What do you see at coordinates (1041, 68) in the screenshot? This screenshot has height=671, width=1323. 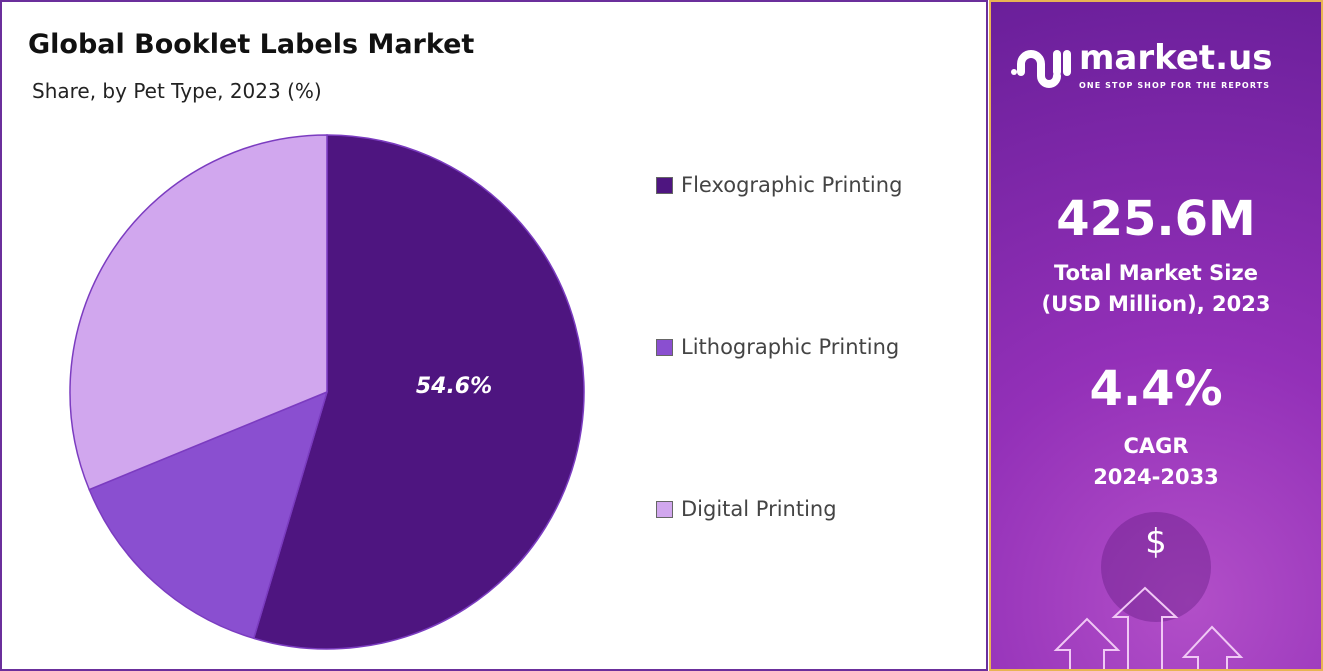 I see `logo-icon` at bounding box center [1041, 68].